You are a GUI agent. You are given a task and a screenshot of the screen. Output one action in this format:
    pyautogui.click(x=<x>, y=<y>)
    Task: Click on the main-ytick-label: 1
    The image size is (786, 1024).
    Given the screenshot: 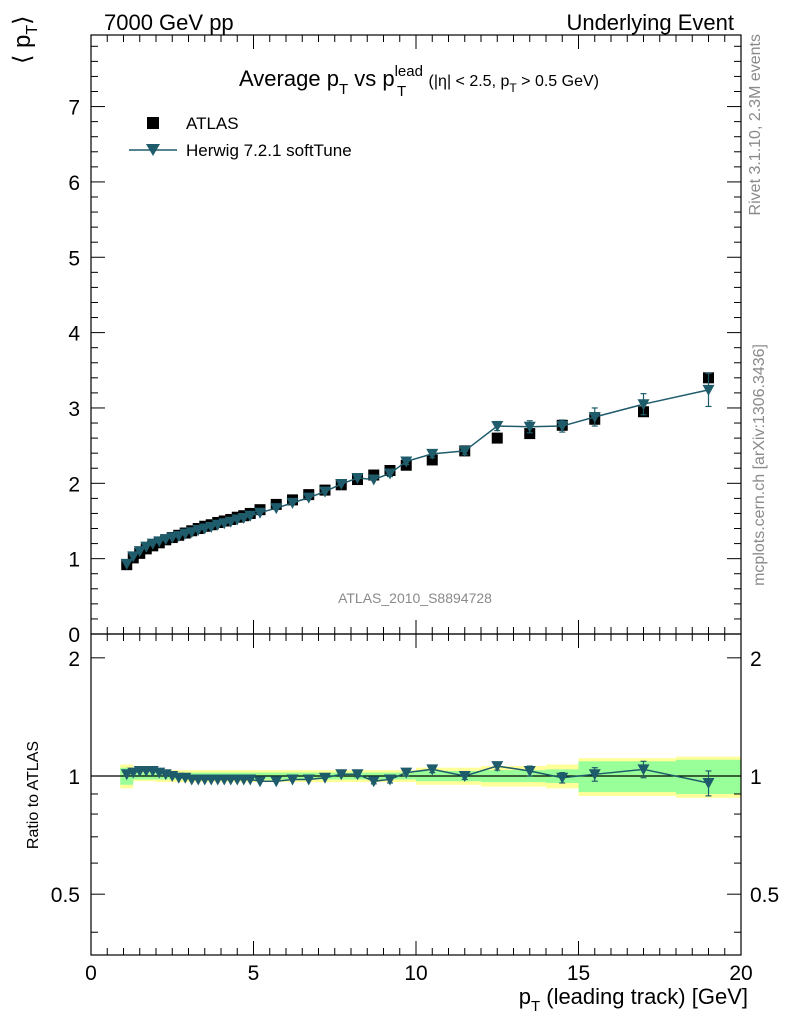 What is the action you would take?
    pyautogui.click(x=74, y=560)
    